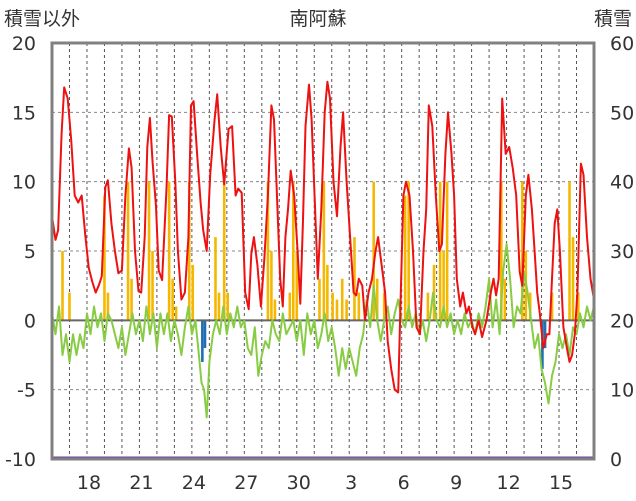  I want to click on left-tick-label: 15, so click(24, 113).